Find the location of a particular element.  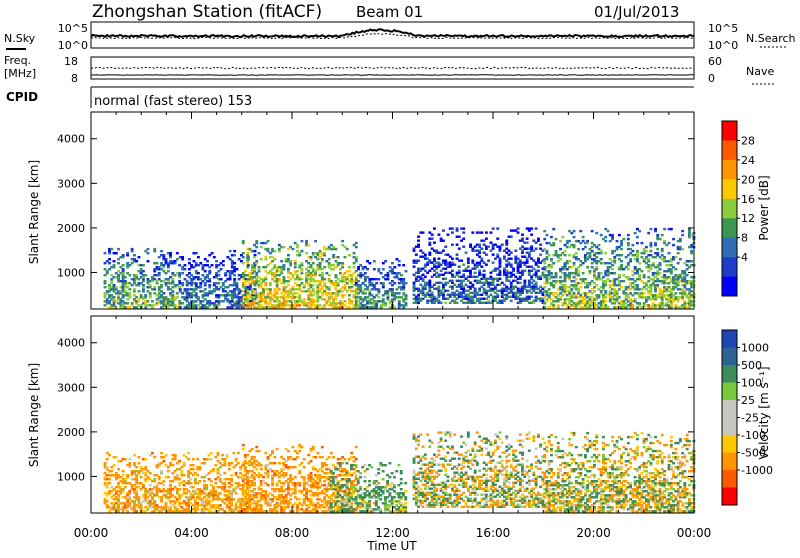

beam-label: Beam 01 is located at coordinates (389, 12).